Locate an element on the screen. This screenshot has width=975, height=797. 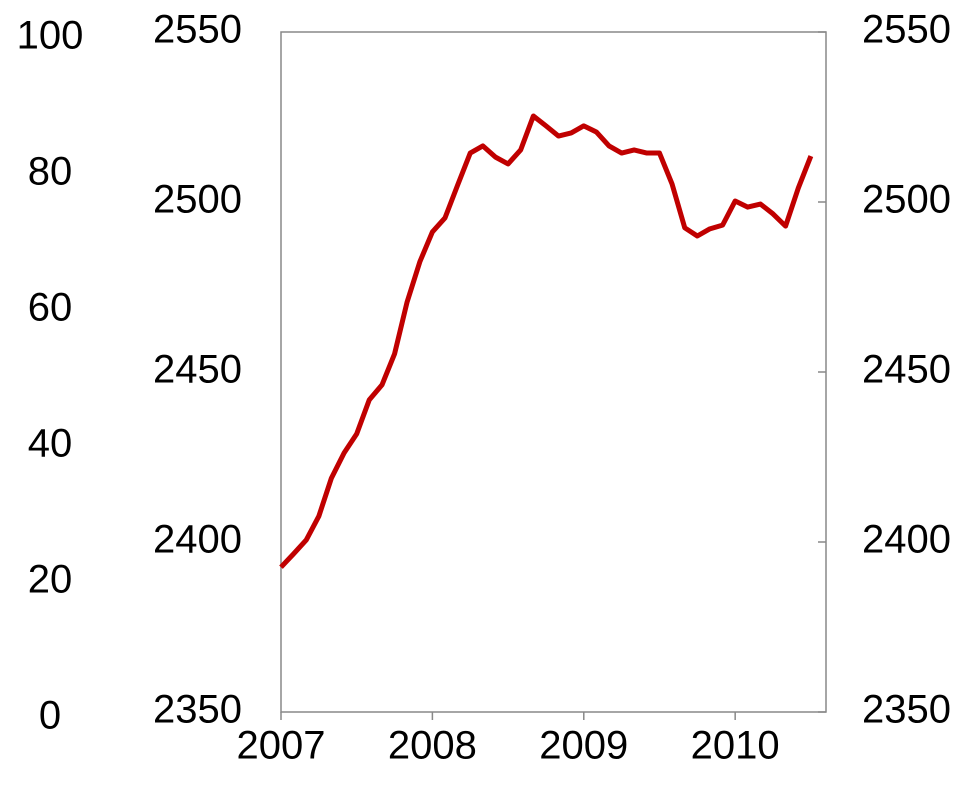
y-tick-label: 80 is located at coordinates (50, 172).